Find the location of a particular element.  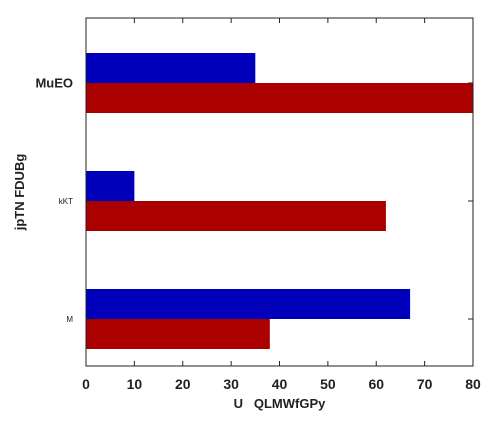

y-tick-label: M is located at coordinates (69, 319).